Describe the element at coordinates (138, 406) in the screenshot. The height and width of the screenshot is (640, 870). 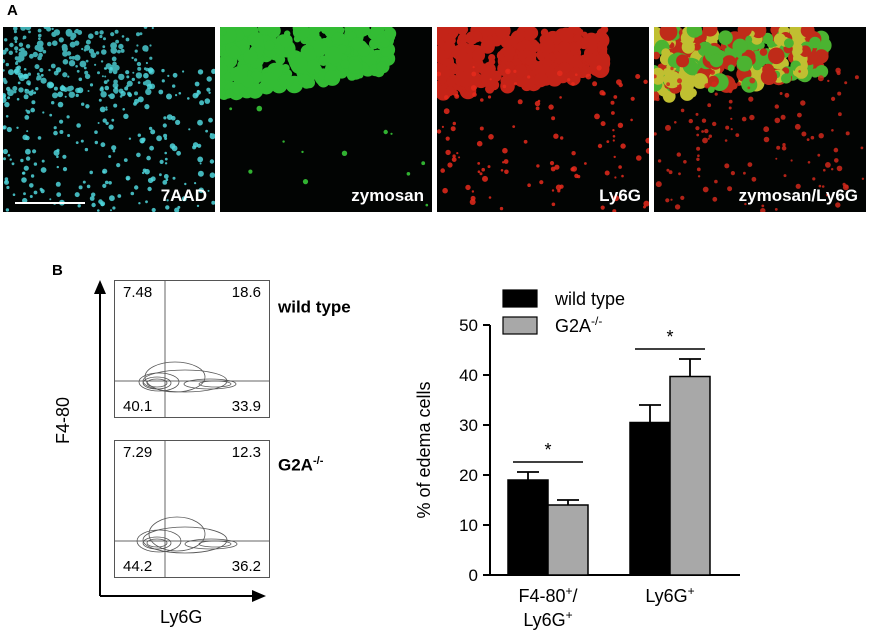
I see `quadrant-lower-left: 40.1` at that location.